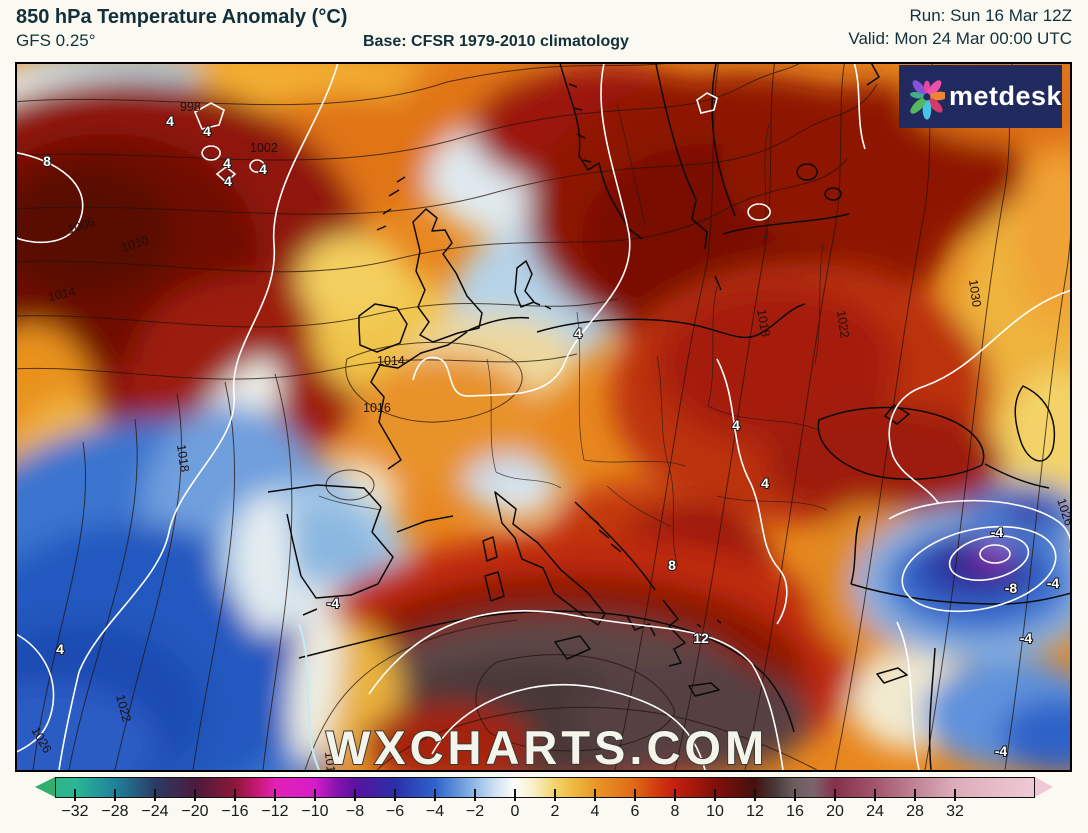 Image resolution: width=1088 pixels, height=833 pixels. I want to click on colorbar-tick-label: 10, so click(715, 811).